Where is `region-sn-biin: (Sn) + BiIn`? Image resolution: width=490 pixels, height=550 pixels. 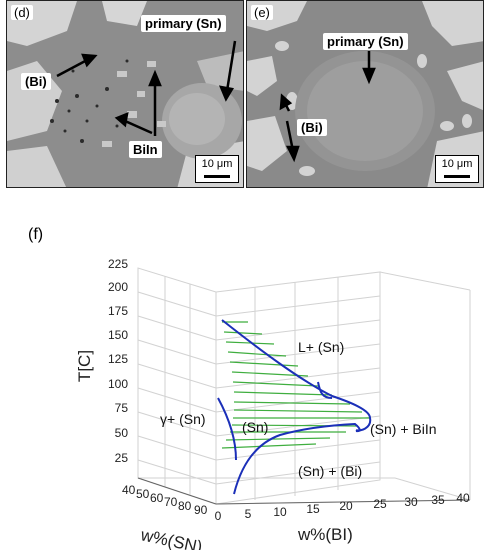 region-sn-biin: (Sn) + BiIn is located at coordinates (403, 429).